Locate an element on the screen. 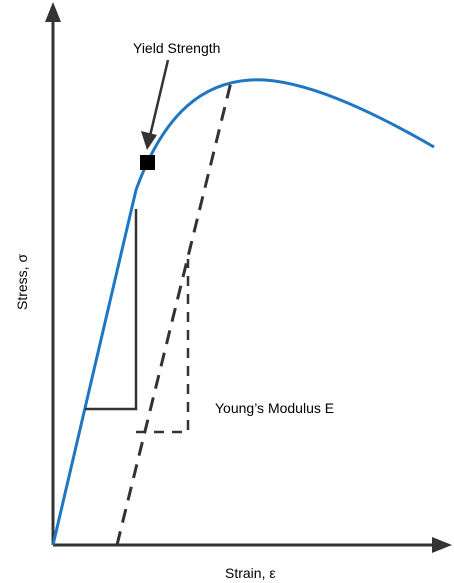 Image resolution: width=454 pixels, height=583 pixels. y-axis-arrow is located at coordinates (53, 12).